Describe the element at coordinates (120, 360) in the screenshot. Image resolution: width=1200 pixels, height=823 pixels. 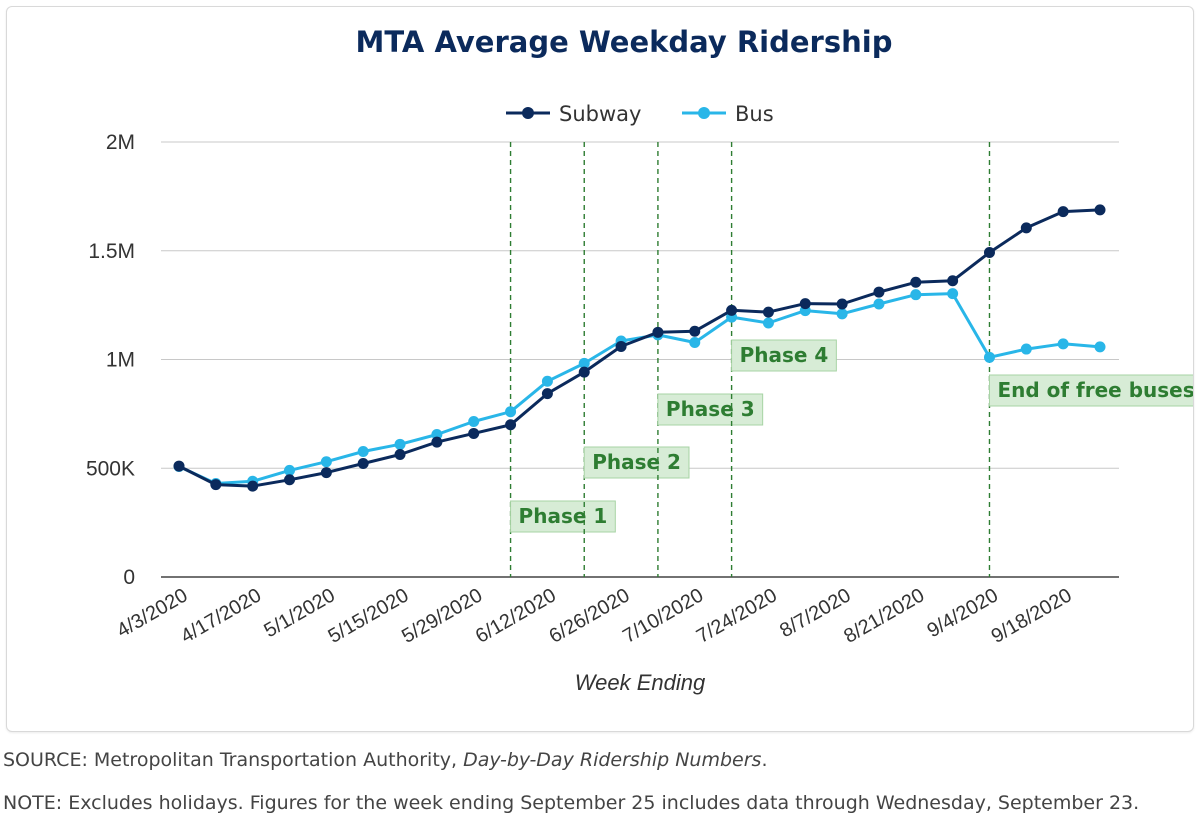
I see `y-tick-label: 1M` at that location.